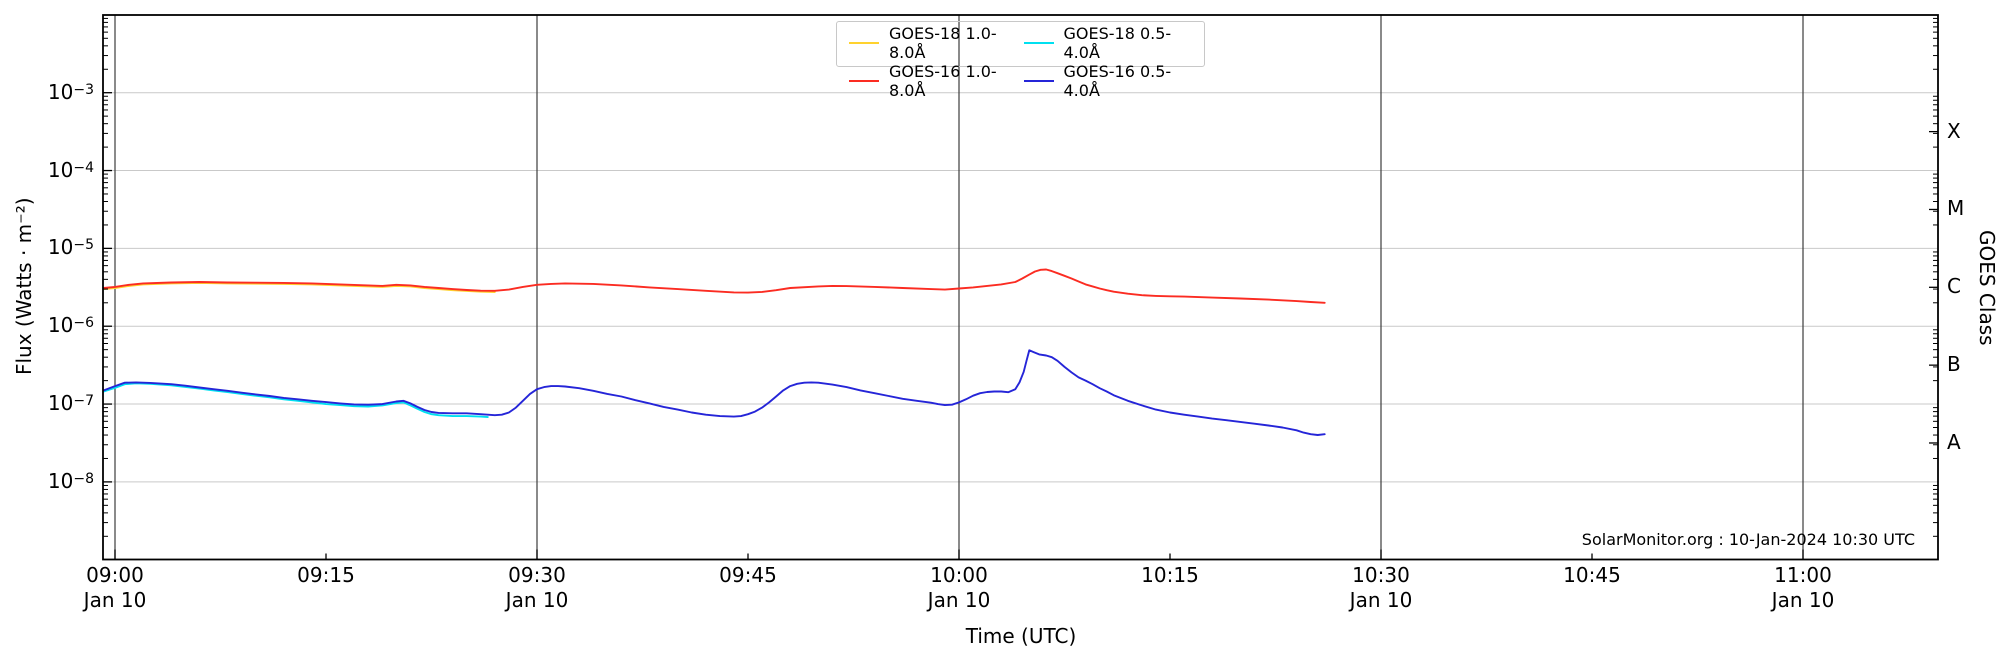 The width and height of the screenshot is (2000, 650). I want to click on y-tick-label: 10⁻⁵, so click(70, 247).